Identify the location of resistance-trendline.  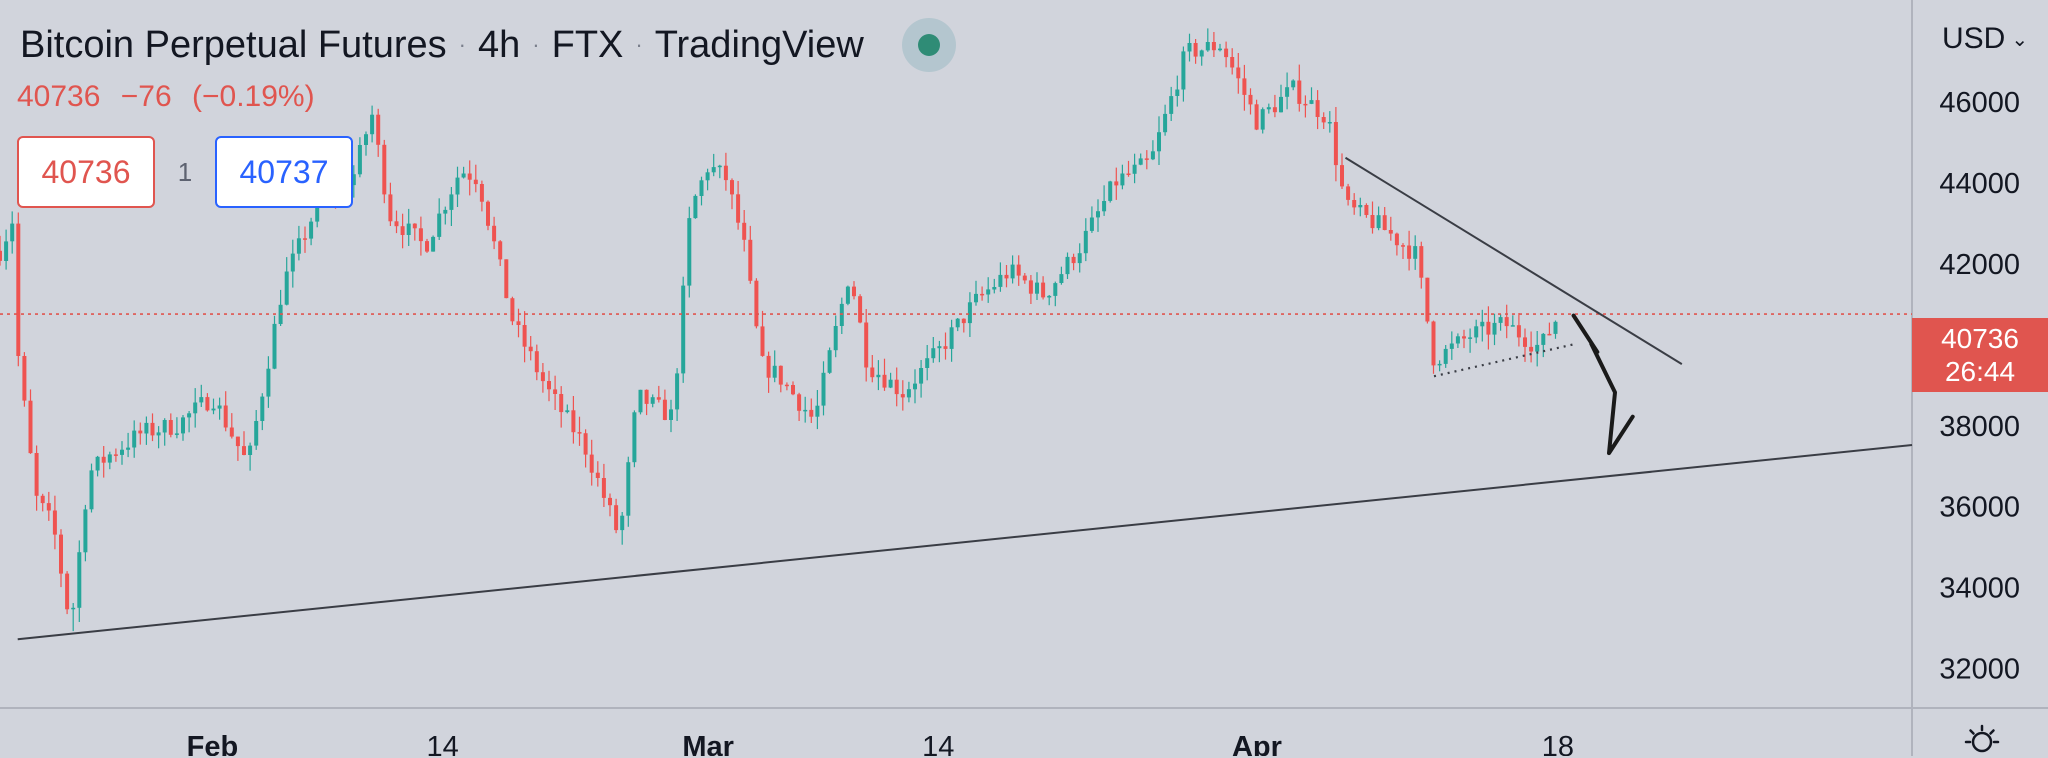
(1513, 260).